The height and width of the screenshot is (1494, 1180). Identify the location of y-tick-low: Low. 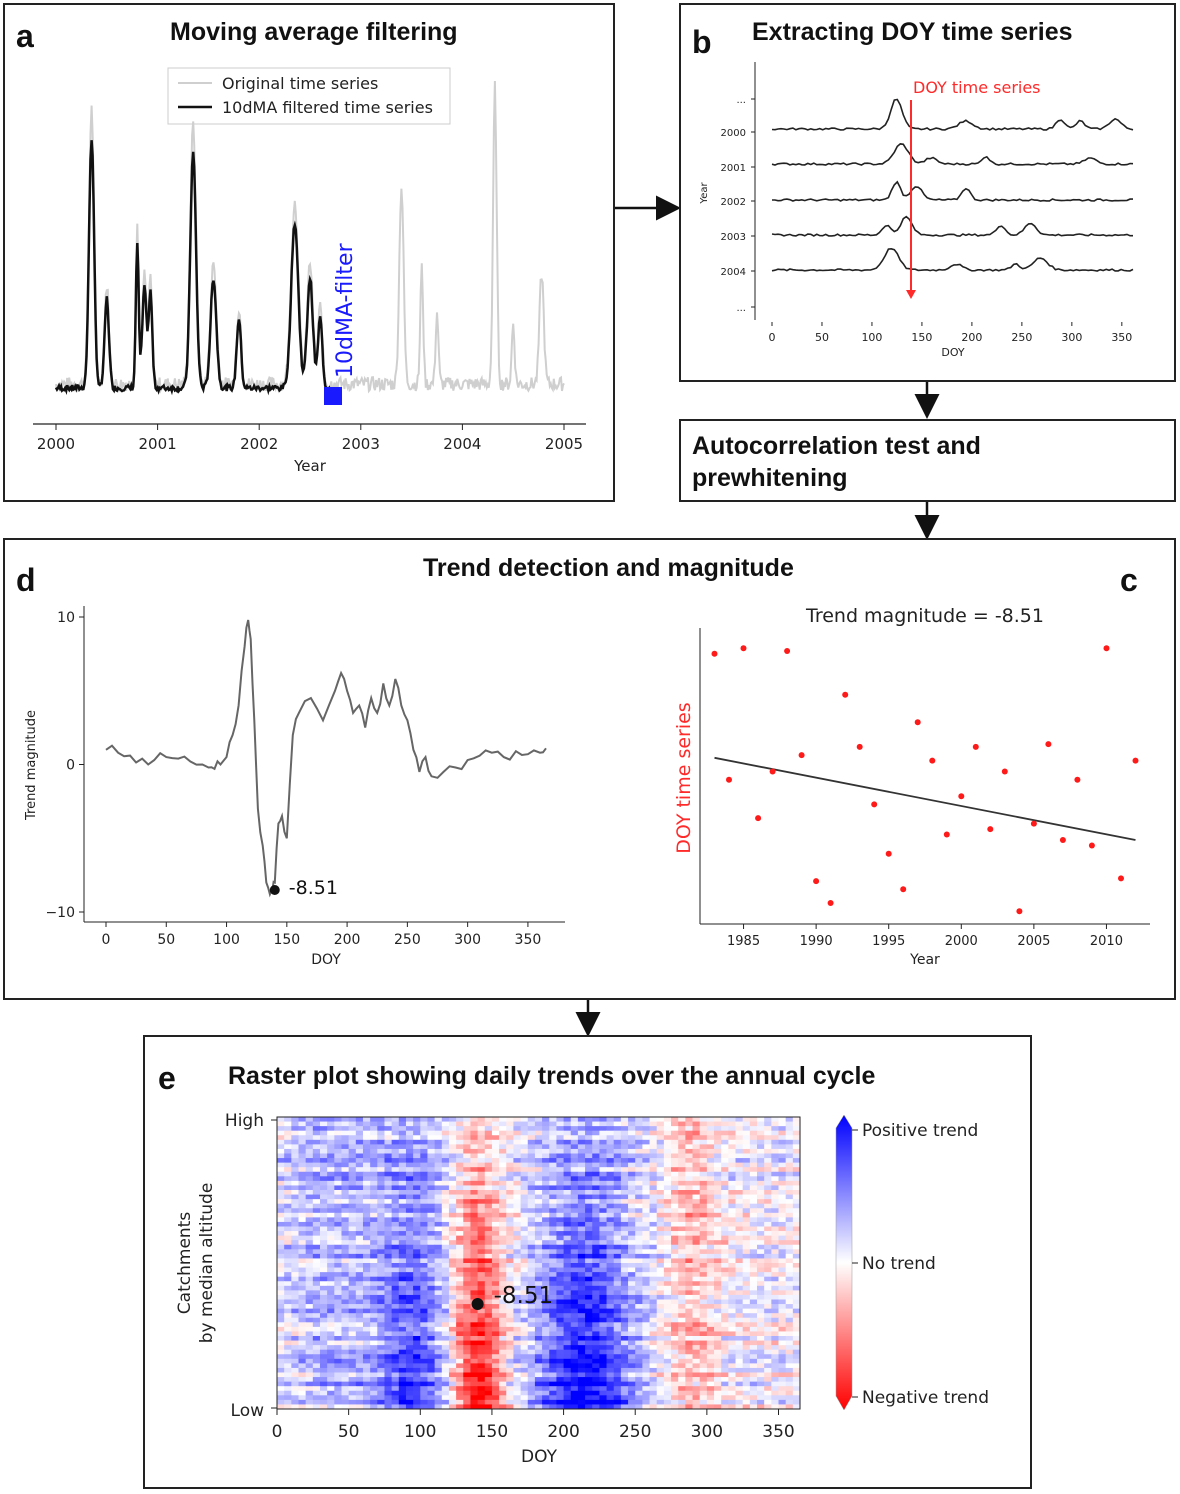
(248, 1411).